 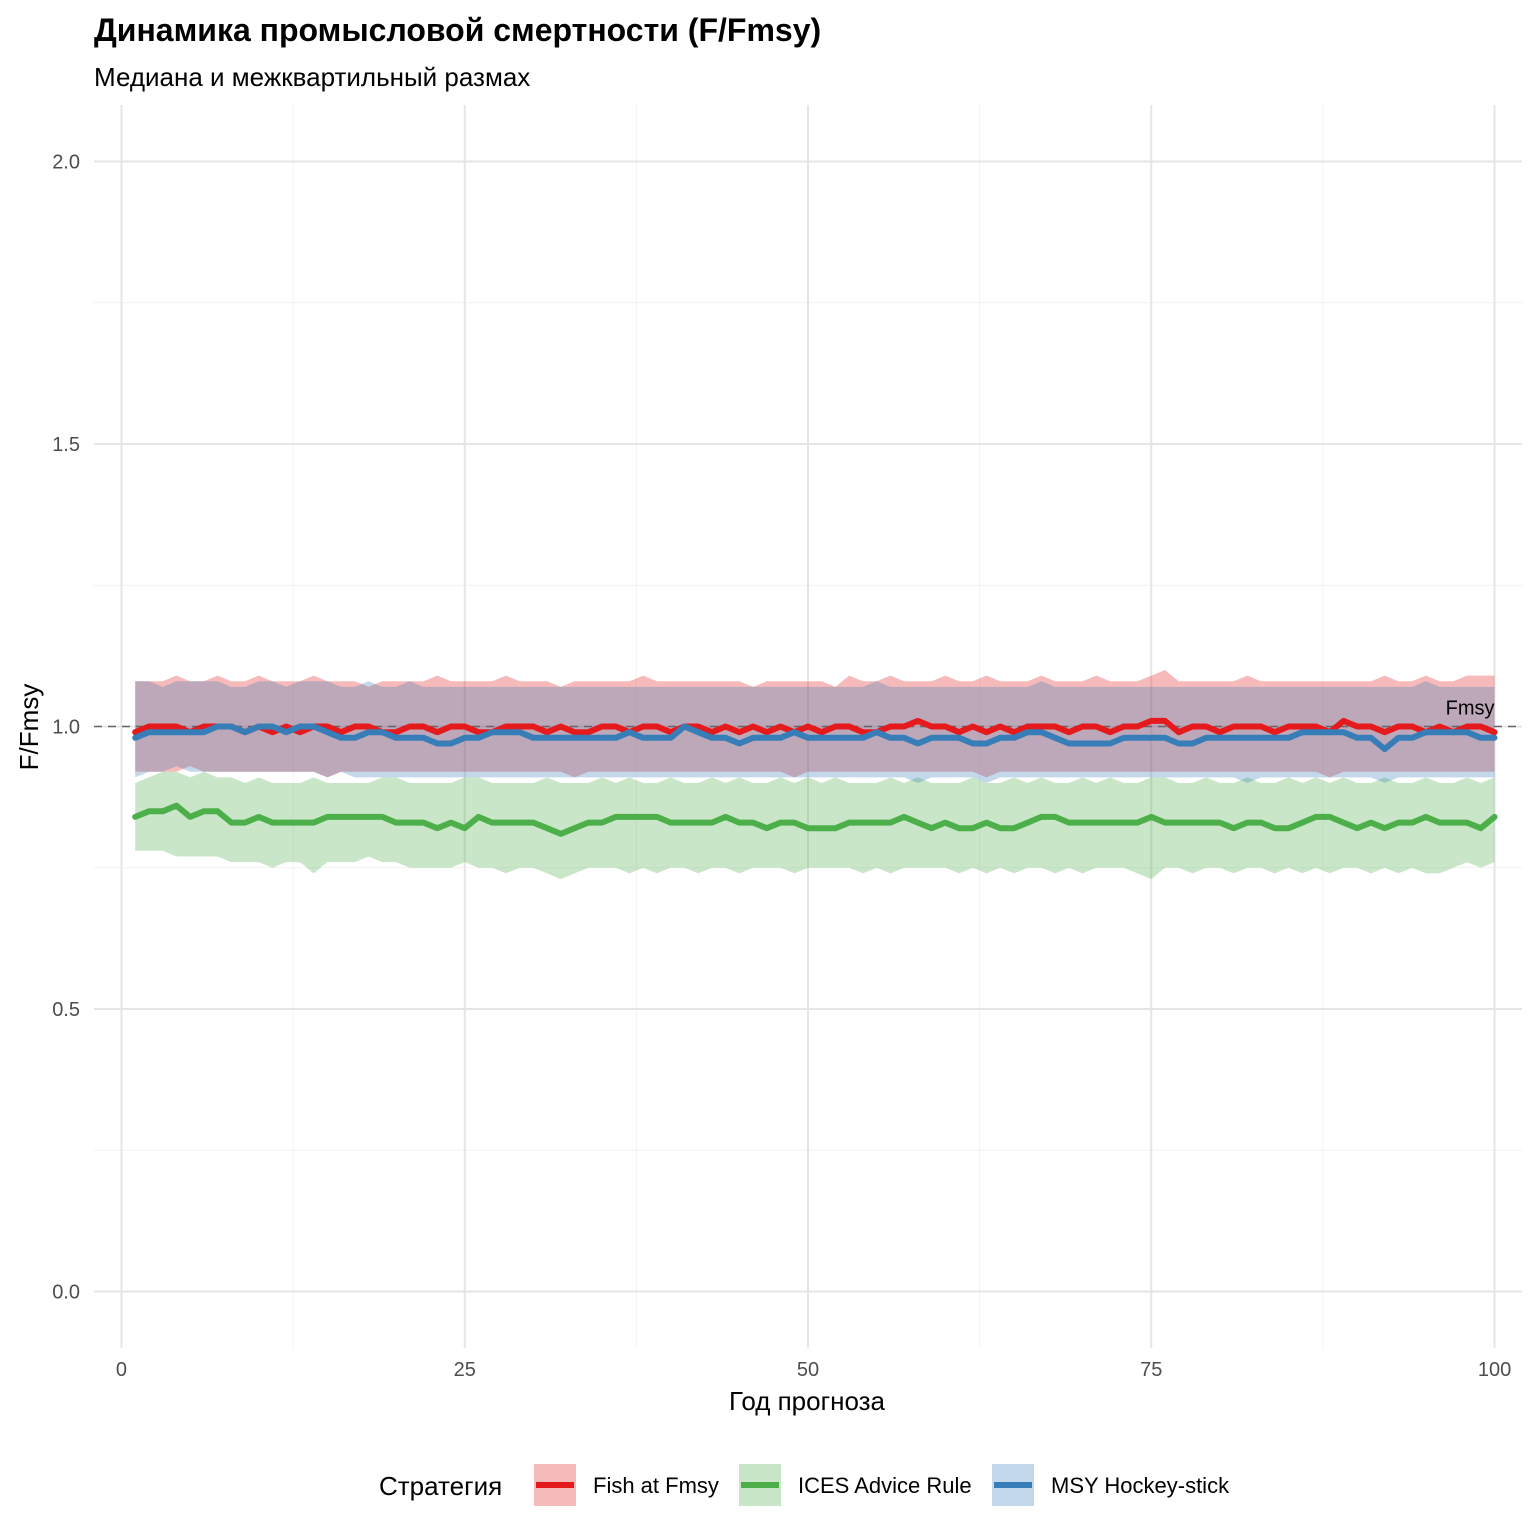 I want to click on legend-label: Fish at Fmsy, so click(x=656, y=1485).